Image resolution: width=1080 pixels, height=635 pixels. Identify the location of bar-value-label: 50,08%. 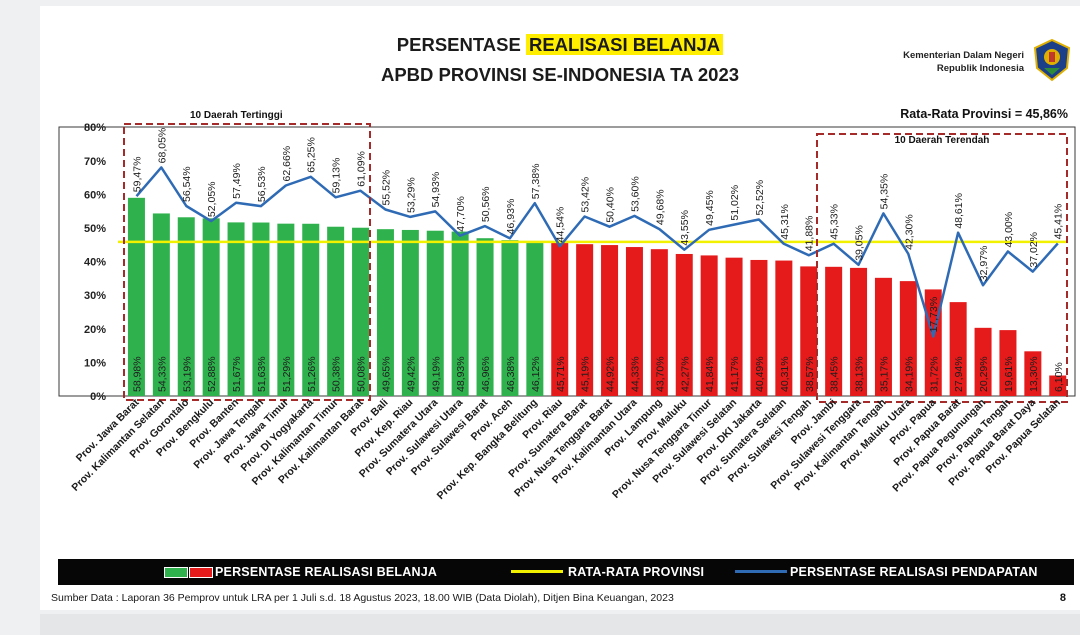
(362, 374).